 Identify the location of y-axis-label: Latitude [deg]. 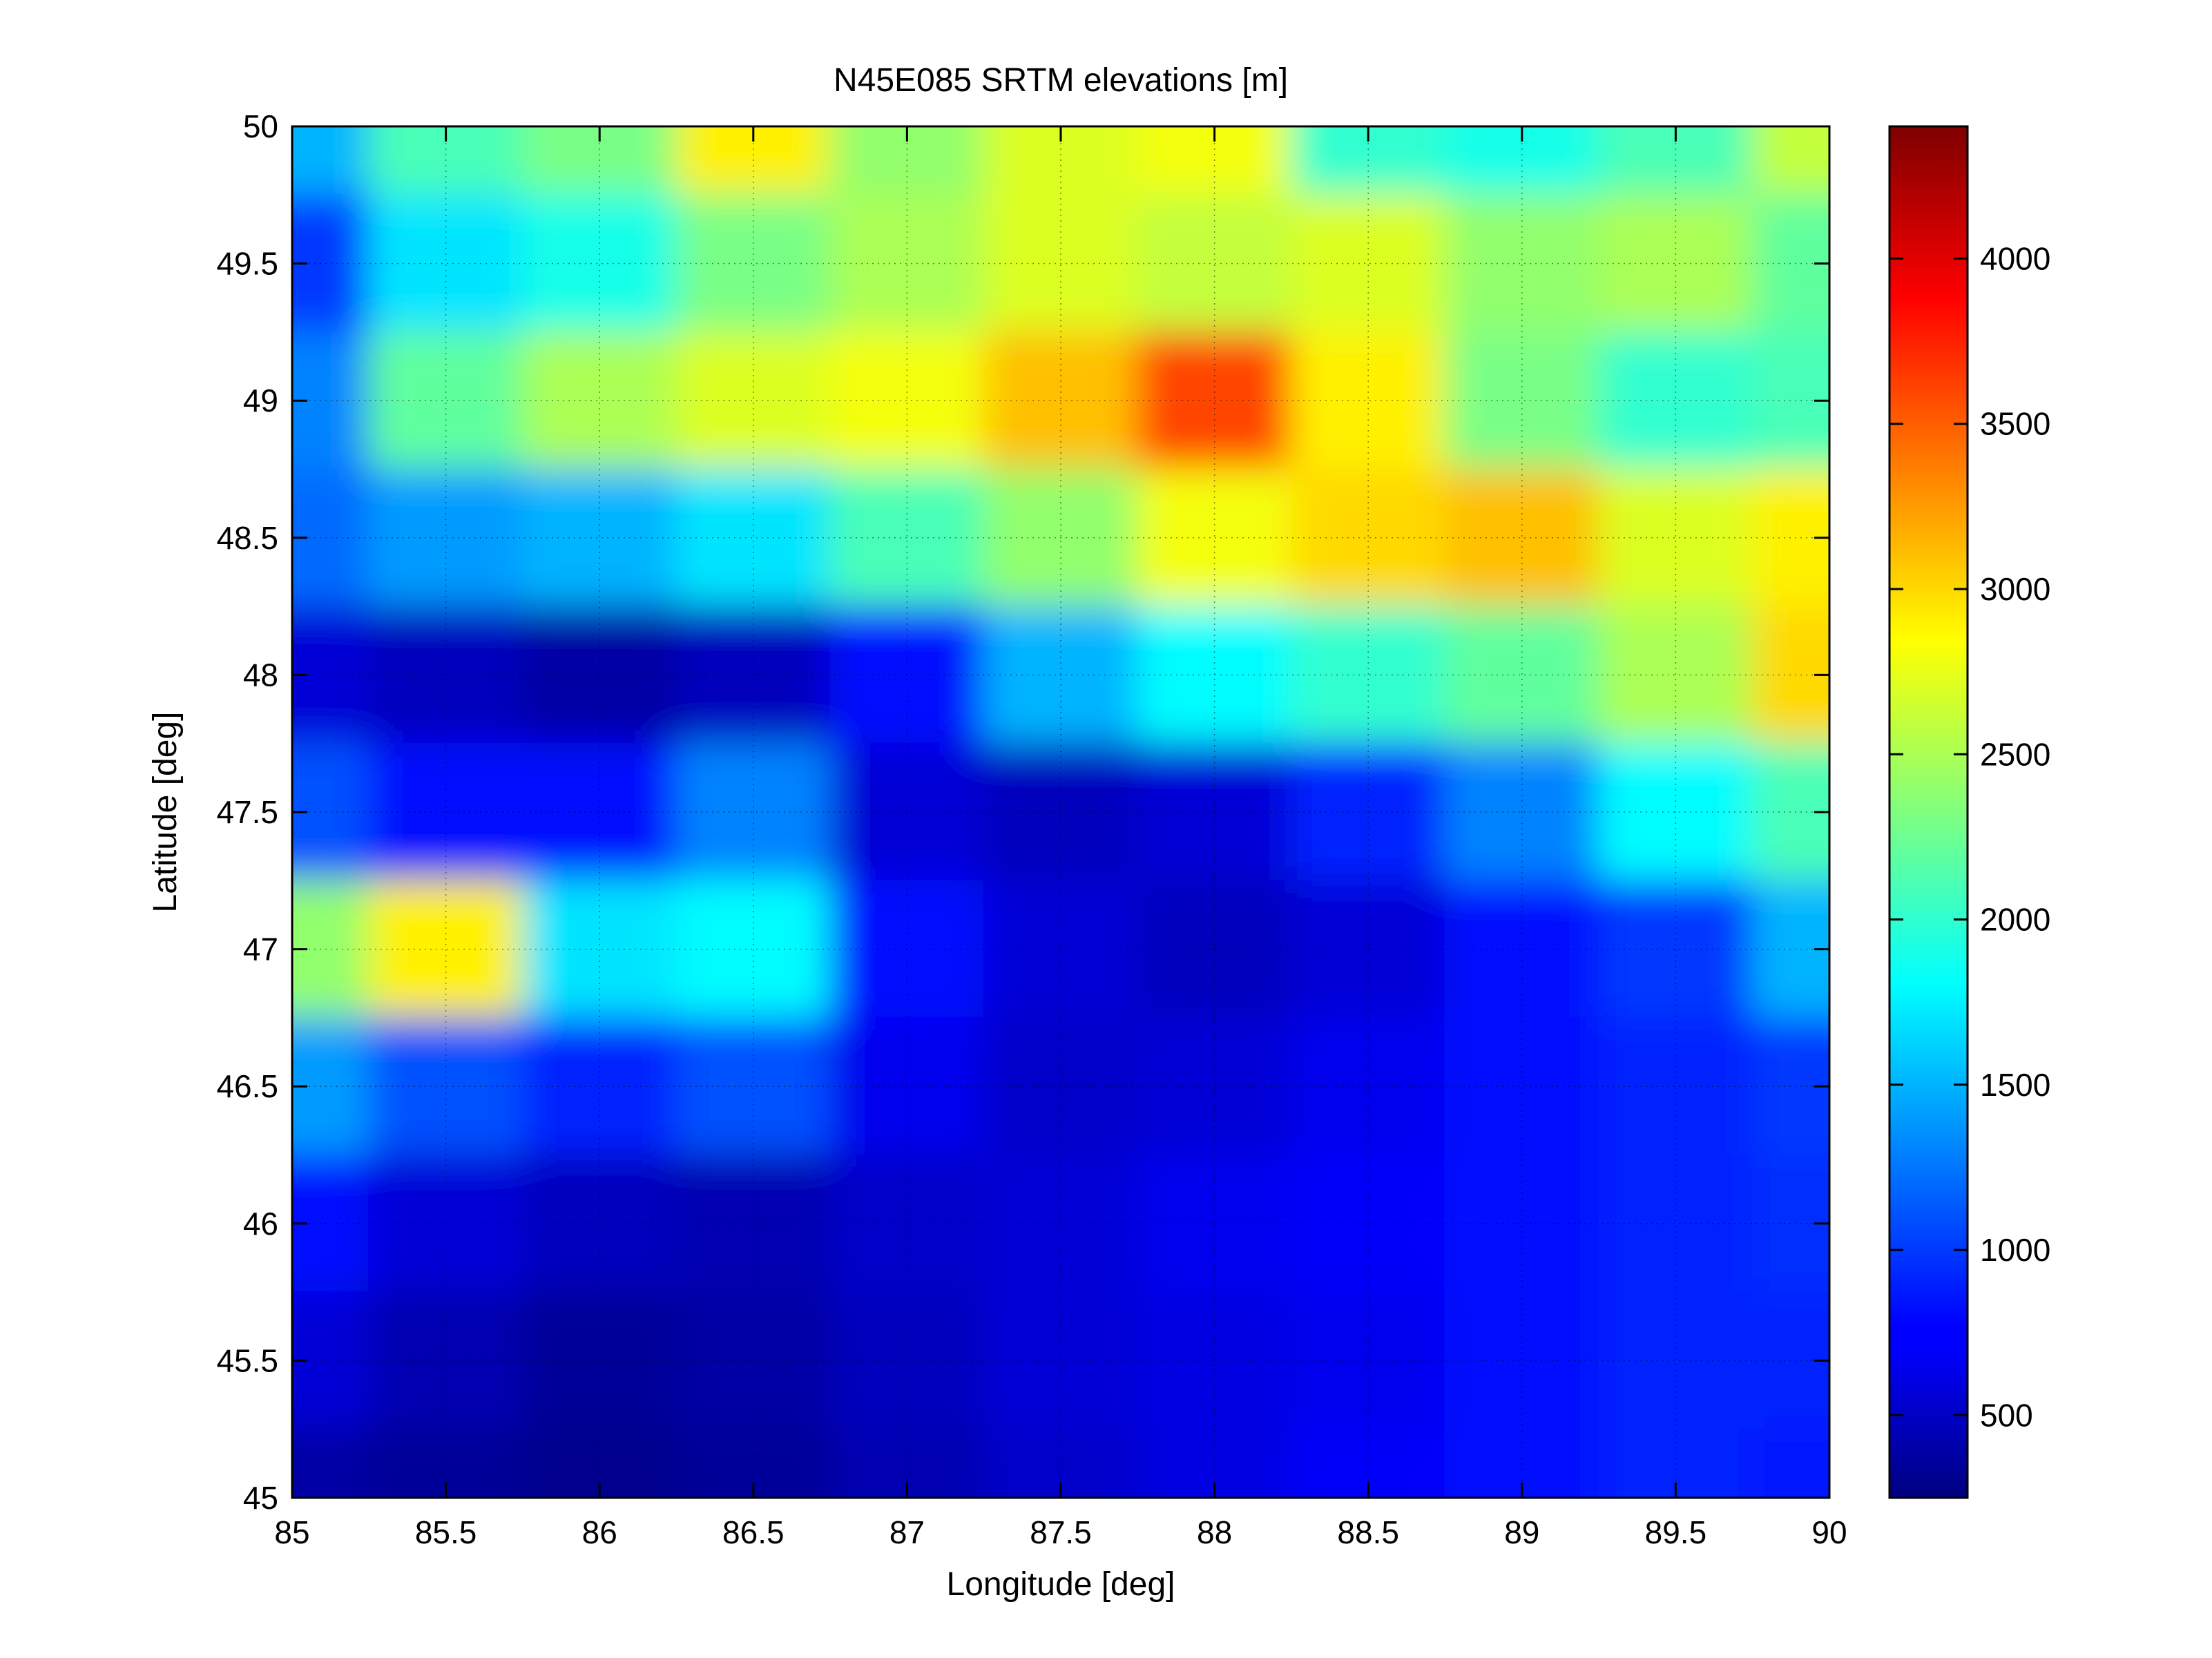
(165, 812).